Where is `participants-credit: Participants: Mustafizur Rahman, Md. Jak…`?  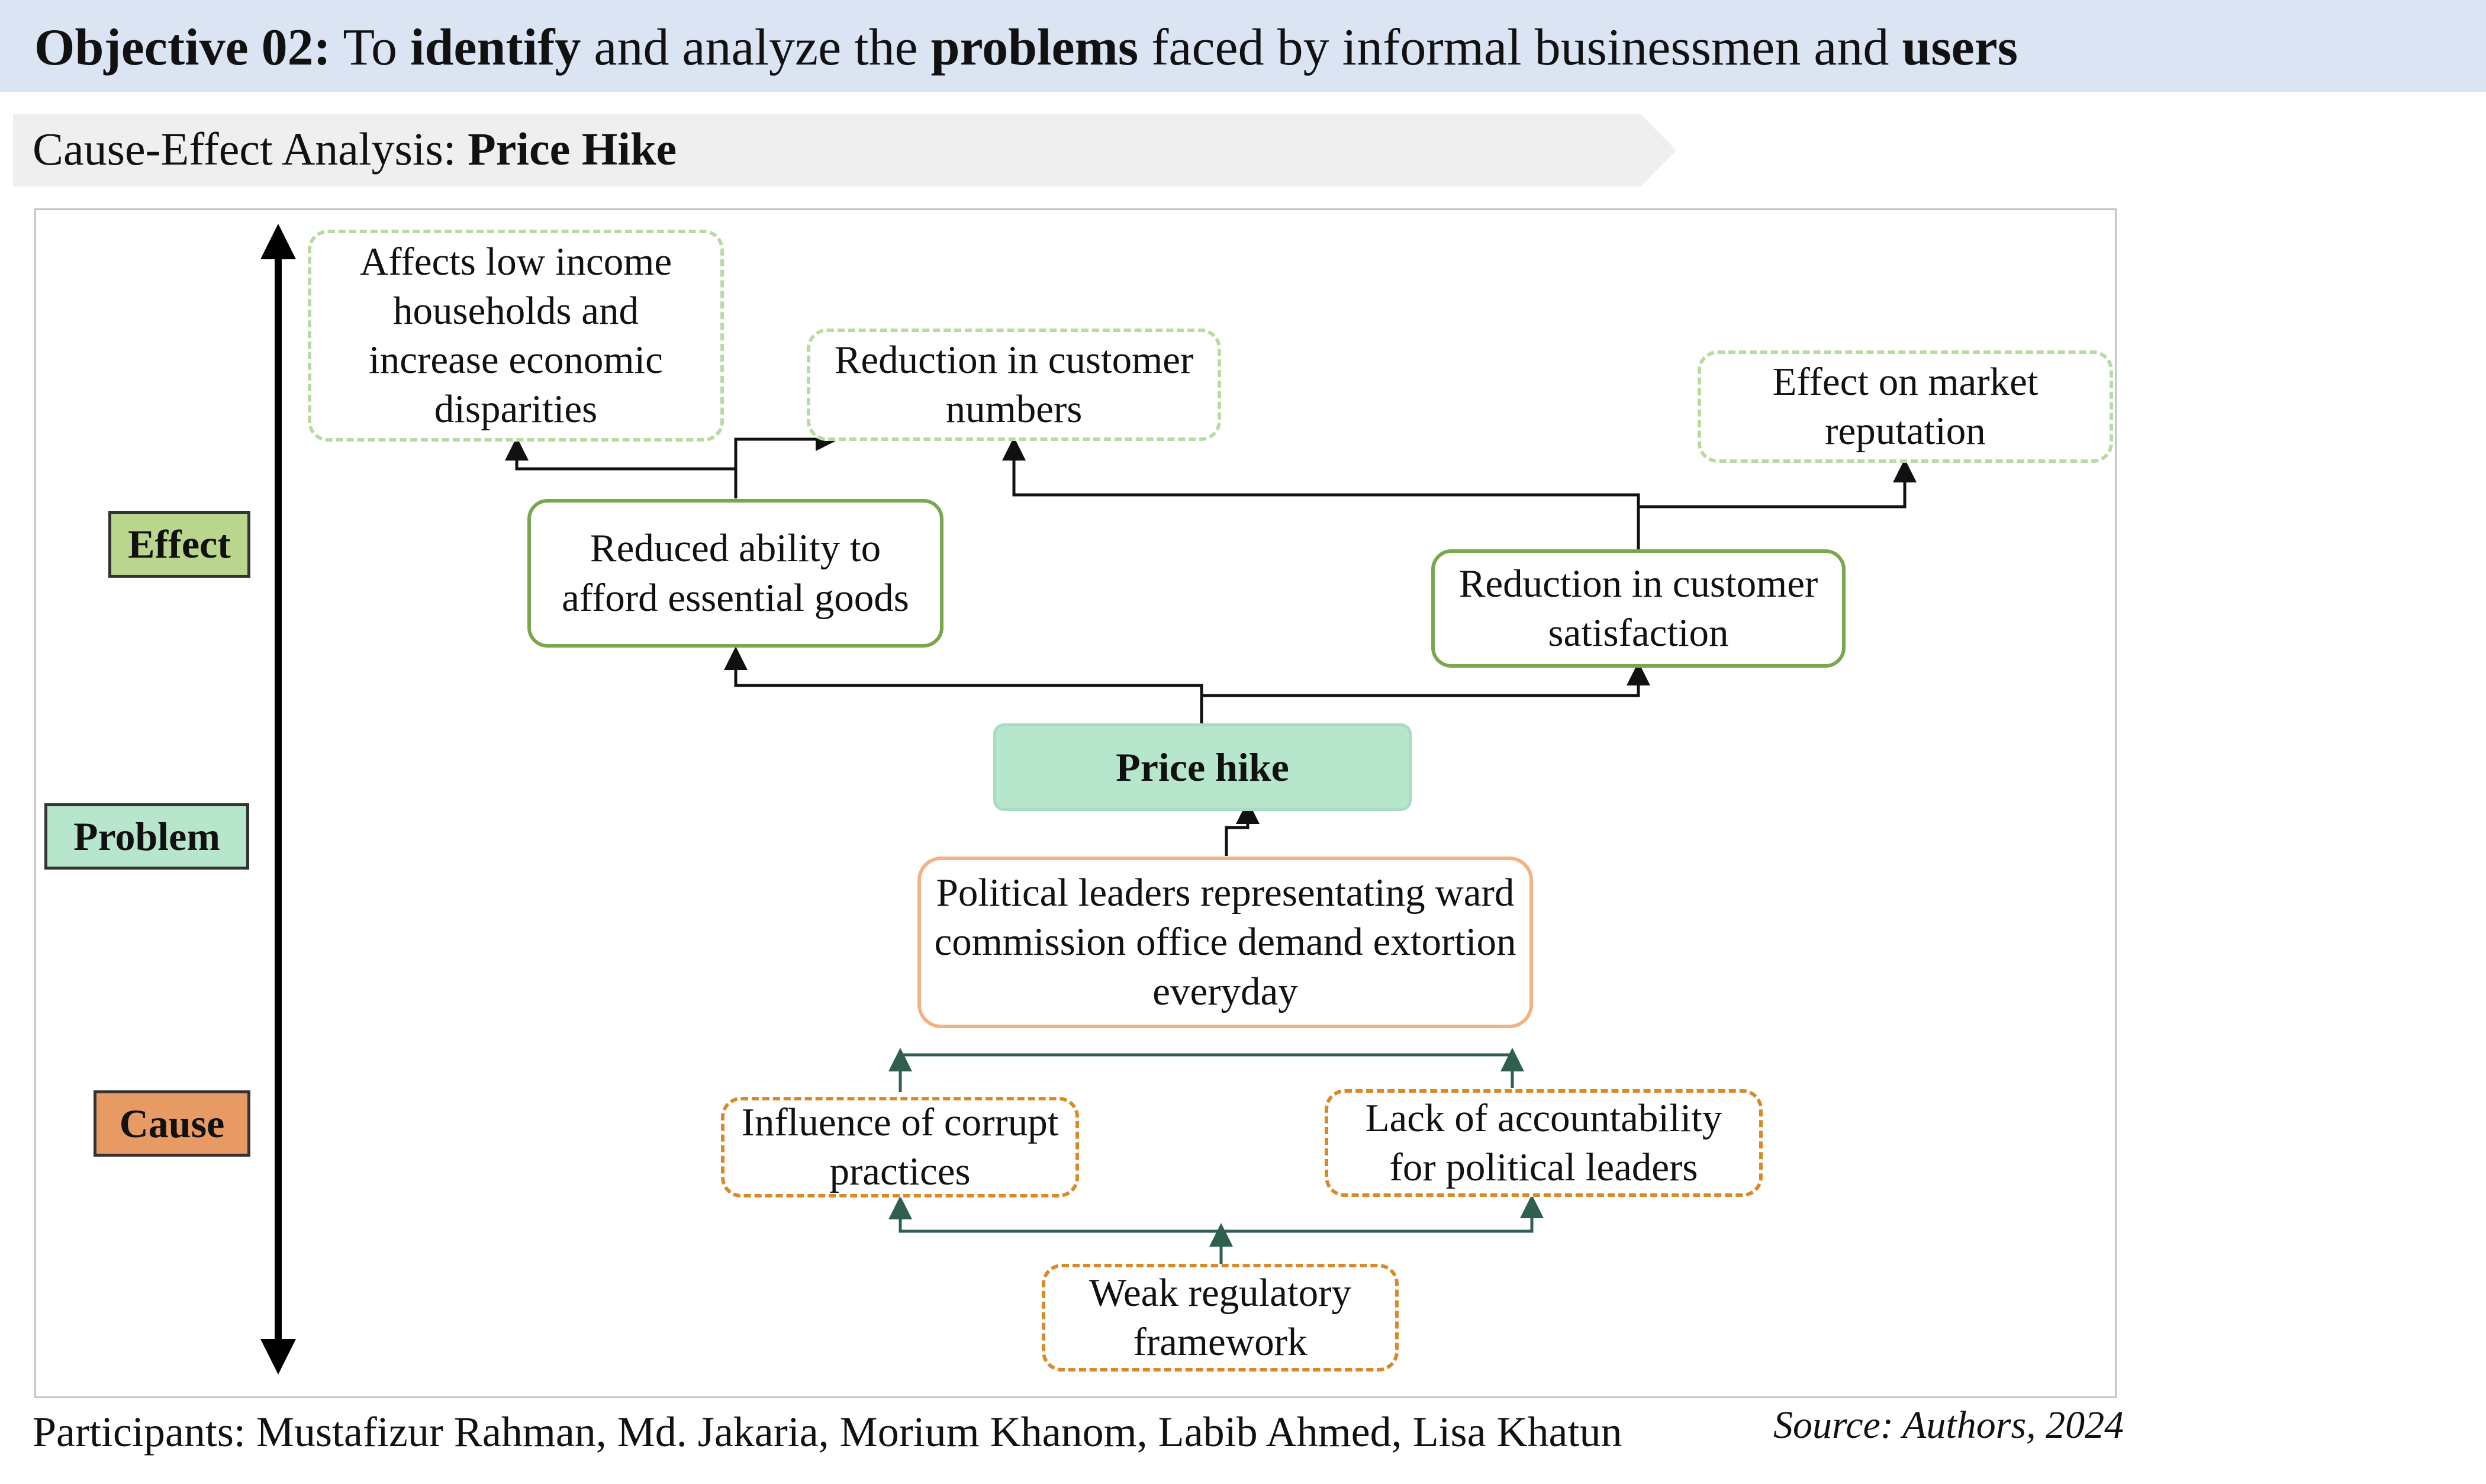 participants-credit: Participants: Mustafizur Rahman, Md. Jak… is located at coordinates (827, 1432).